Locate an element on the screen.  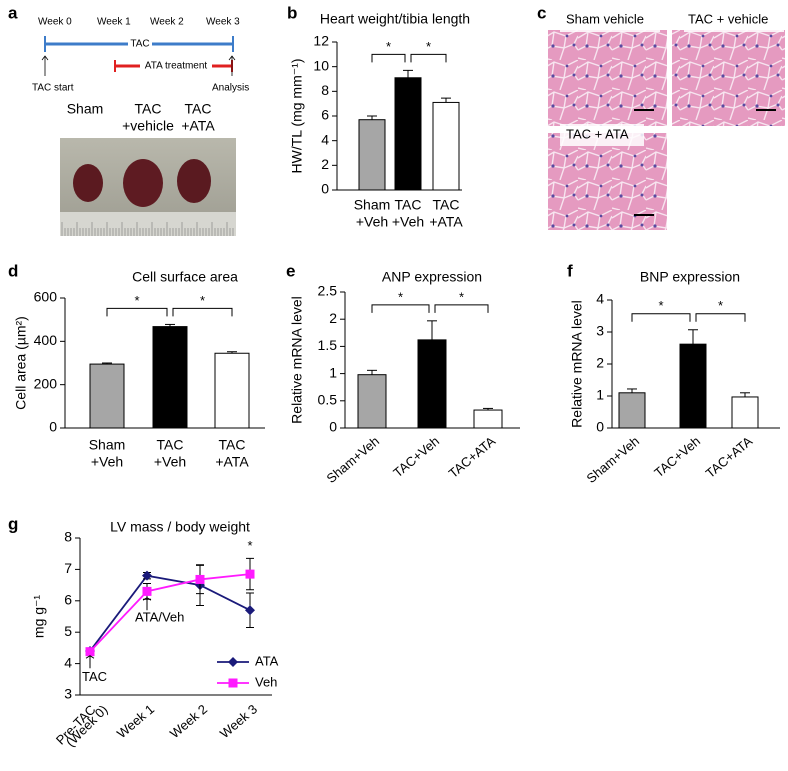
panel-letter: d is located at coordinates (13, 270).